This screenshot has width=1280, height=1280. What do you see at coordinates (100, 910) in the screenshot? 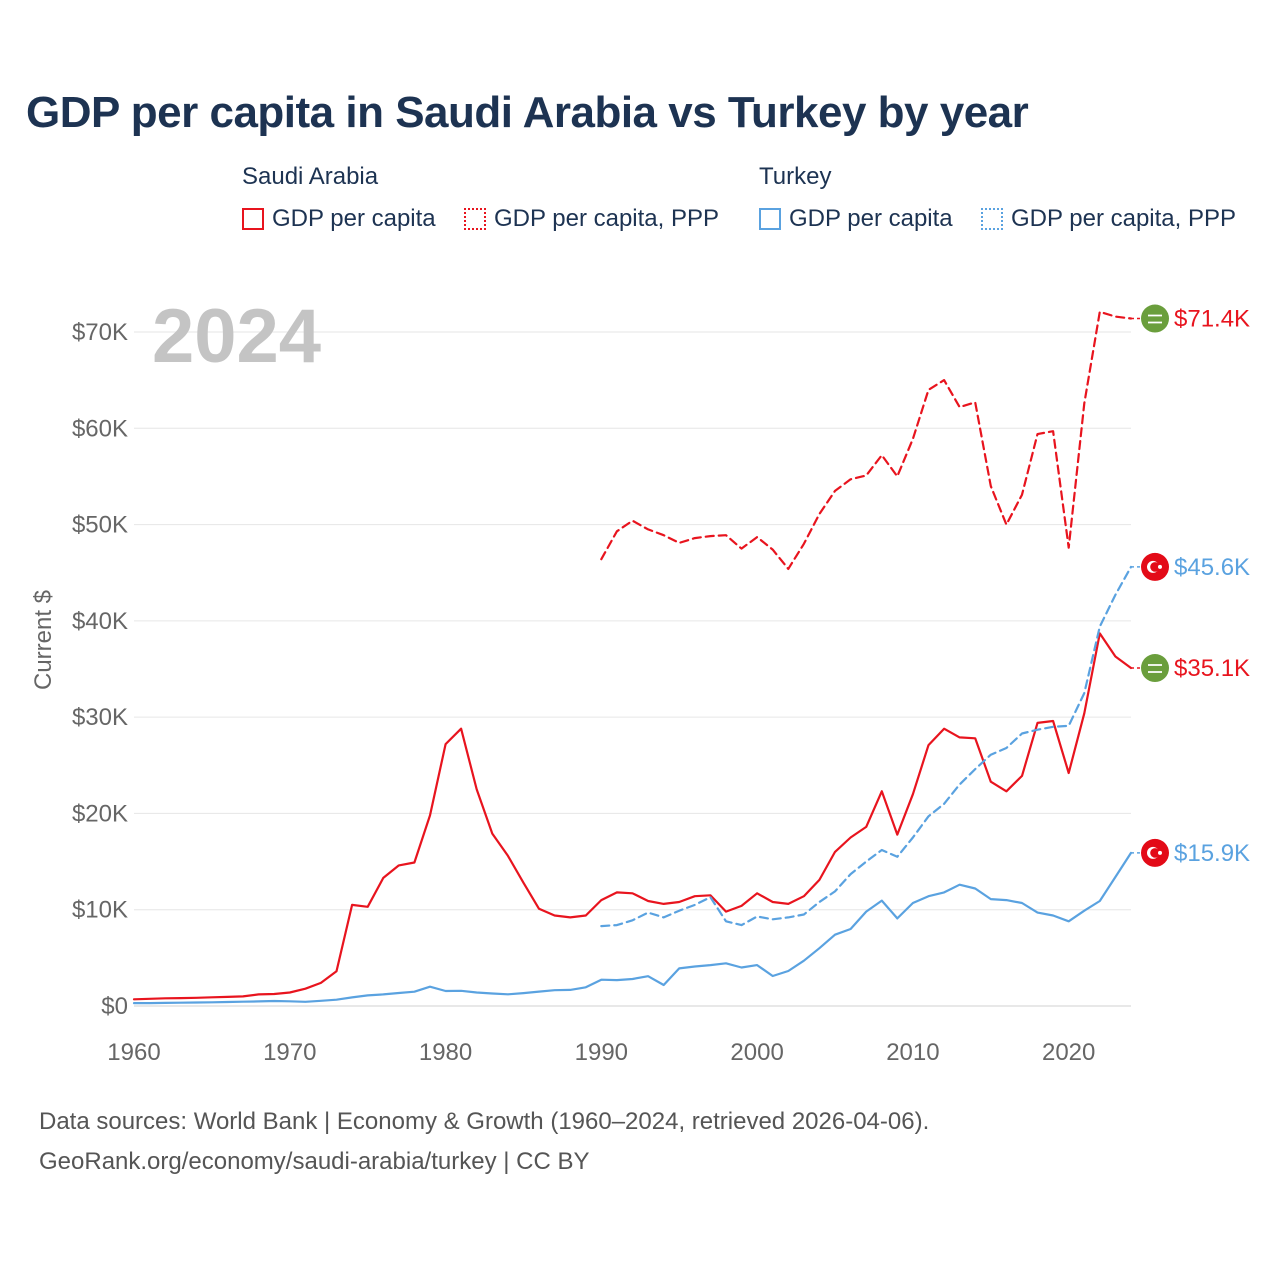
I see `y-tick-label: $10K` at bounding box center [100, 910].